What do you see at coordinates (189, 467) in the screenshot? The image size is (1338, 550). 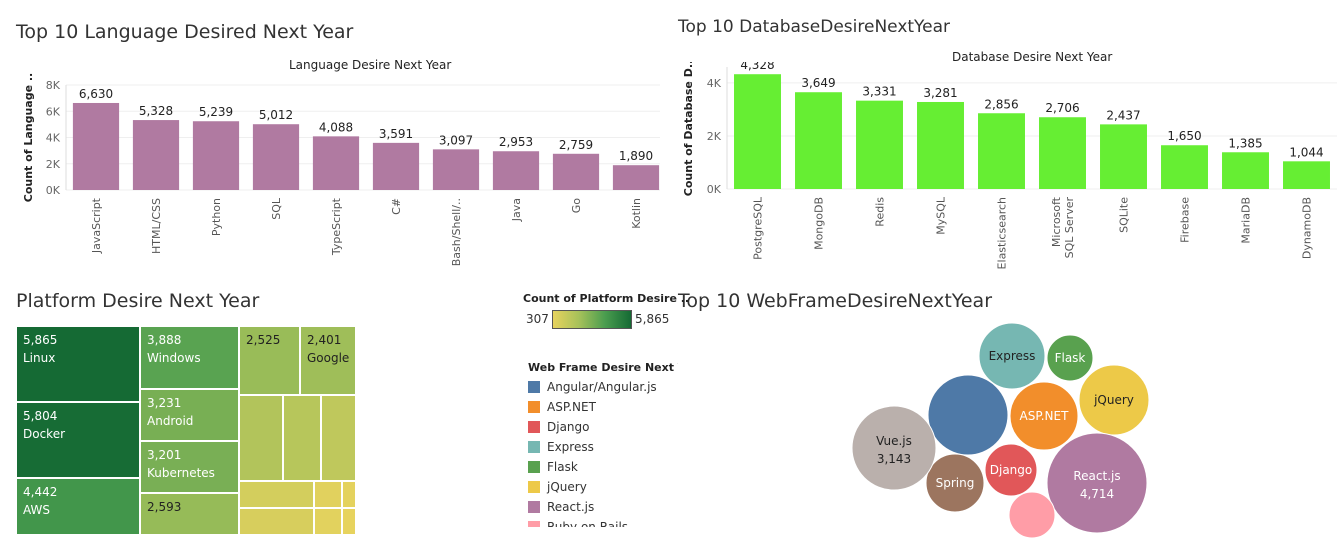 I see `treemap-cell-kubernetes: 3,201 Kubernetes` at bounding box center [189, 467].